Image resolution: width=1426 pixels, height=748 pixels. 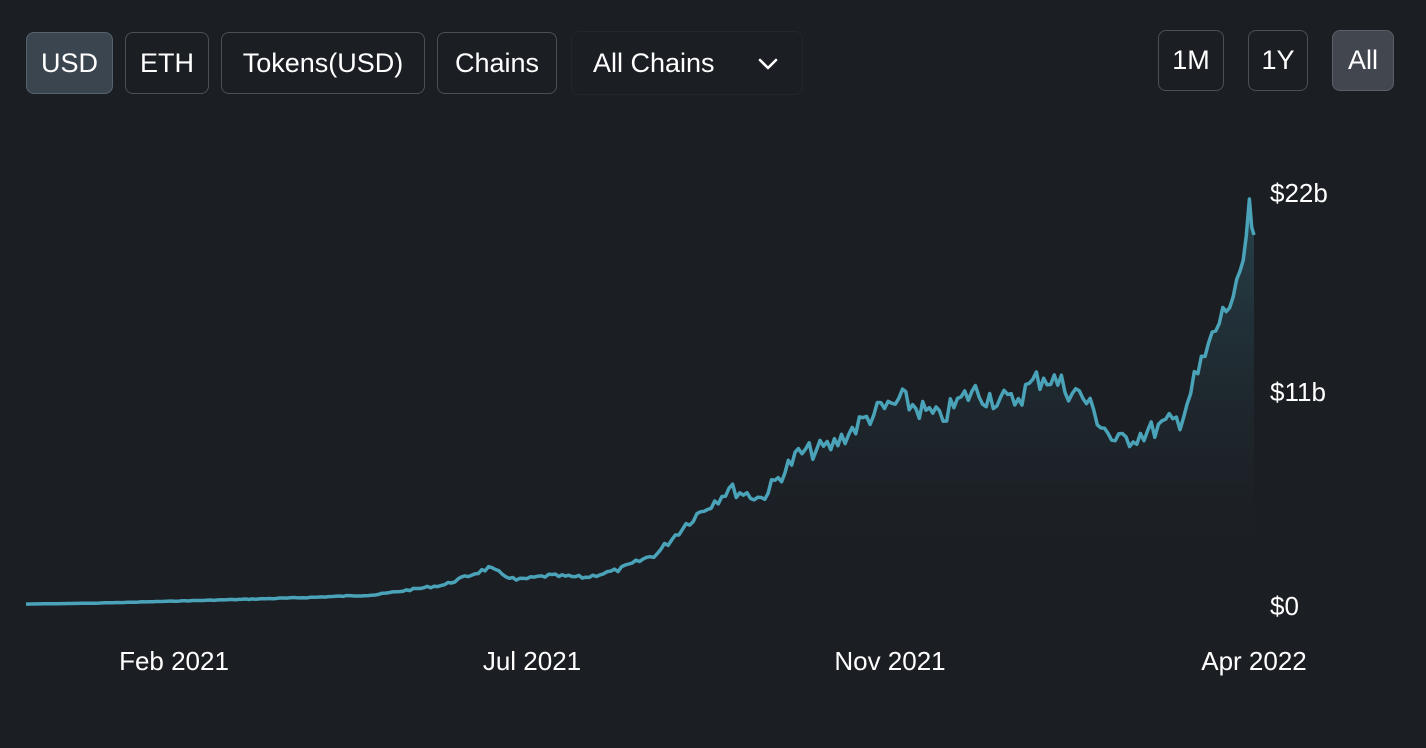 What do you see at coordinates (654, 62) in the screenshot?
I see `chain-select-value: All Chains` at bounding box center [654, 62].